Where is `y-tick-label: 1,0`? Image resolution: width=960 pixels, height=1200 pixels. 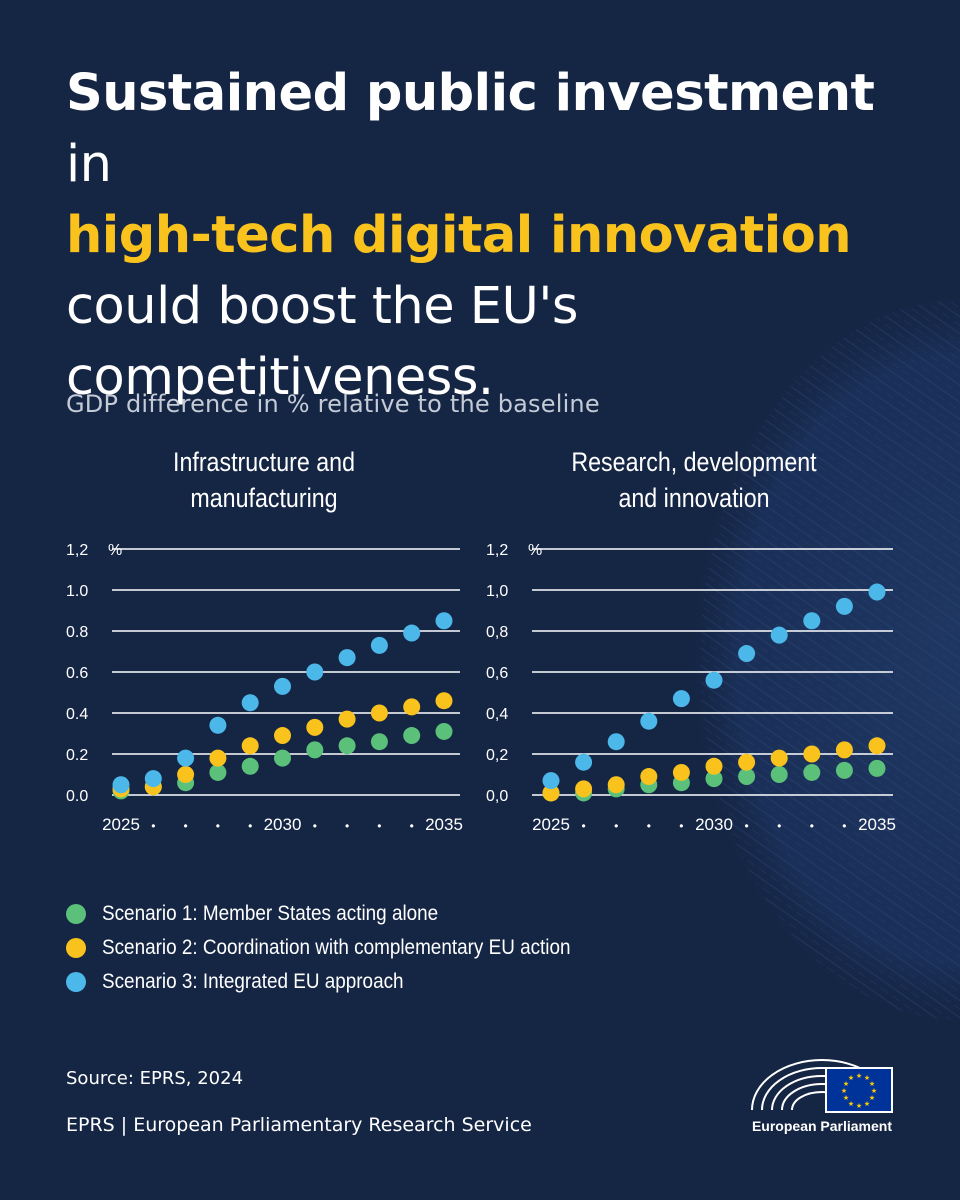
y-tick-label: 1,0 is located at coordinates (497, 591).